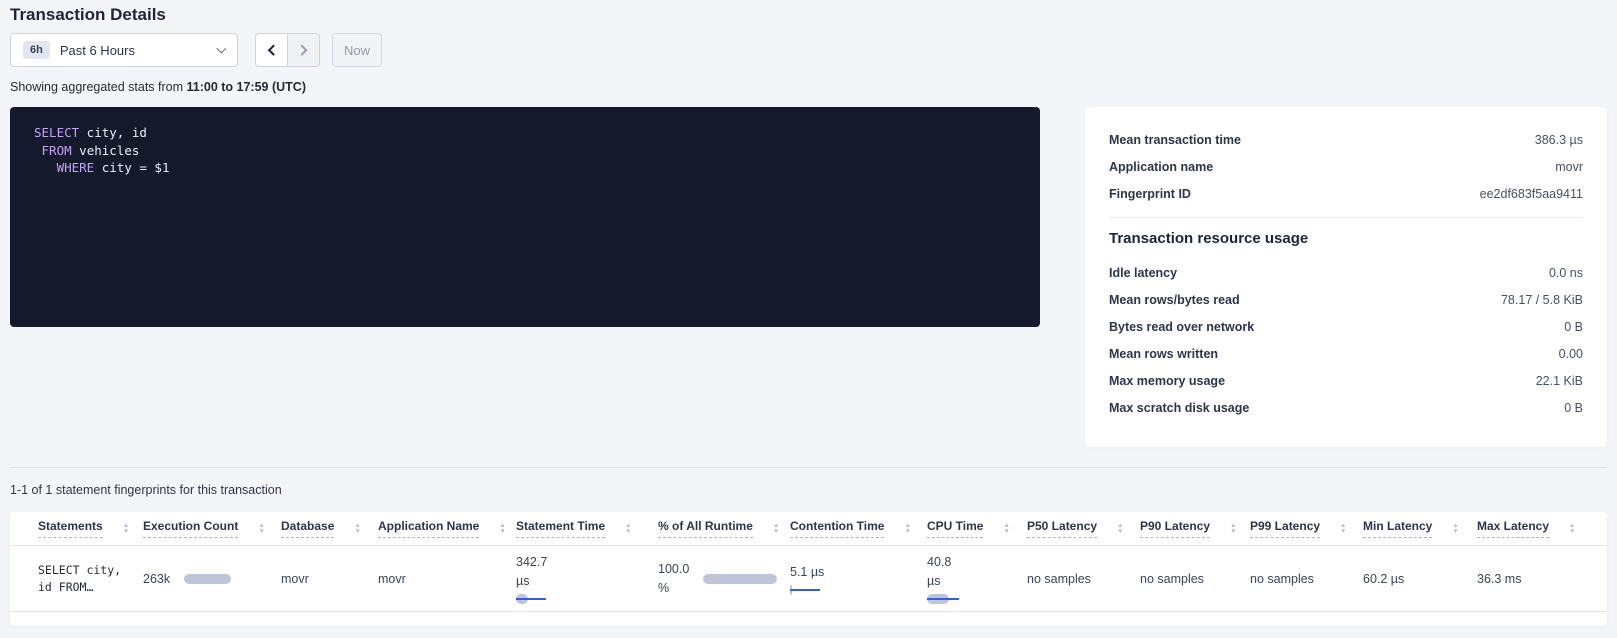 The width and height of the screenshot is (1617, 638). What do you see at coordinates (740, 578) in the screenshot?
I see `runtime-percent-bar` at bounding box center [740, 578].